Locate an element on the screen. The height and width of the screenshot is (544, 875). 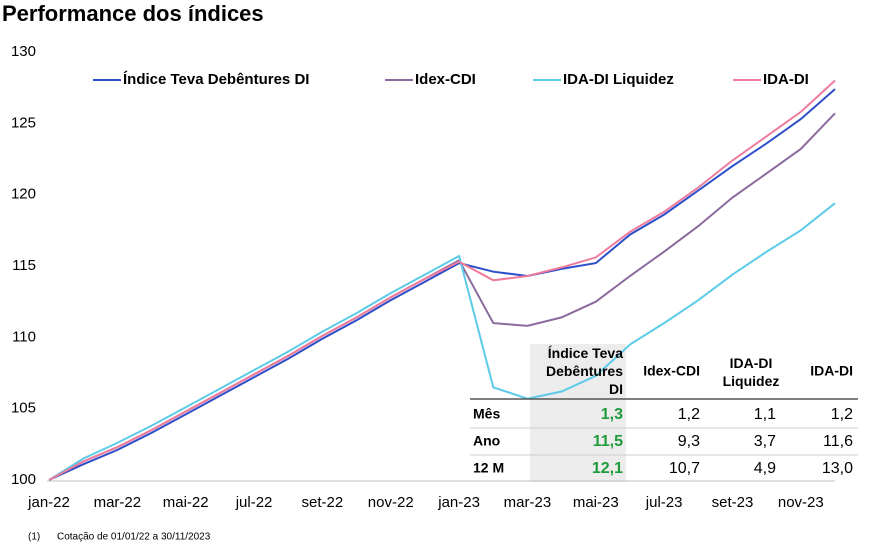
x-tick-label: nov-22 is located at coordinates (391, 502).